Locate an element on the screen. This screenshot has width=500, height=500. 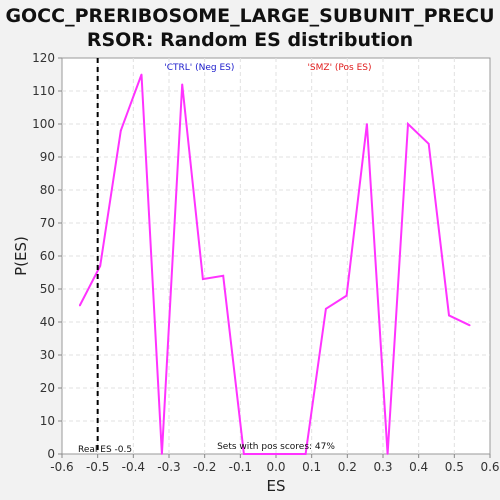
x-tick-label: -0.1 is located at coordinates (240, 467).